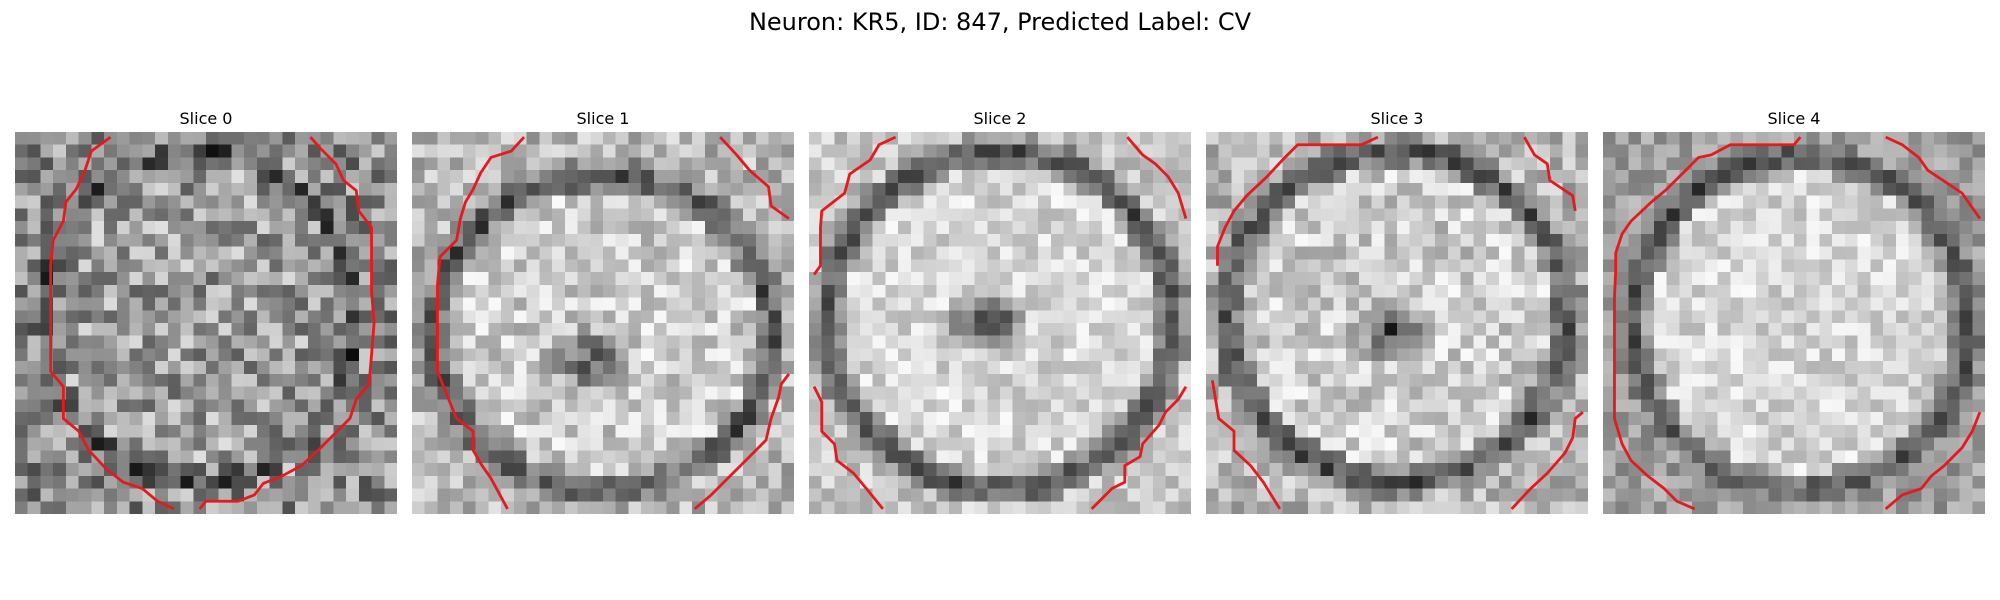 The image size is (2000, 600). What do you see at coordinates (1397, 118) in the screenshot?
I see `slice-title-3: Slice 3` at bounding box center [1397, 118].